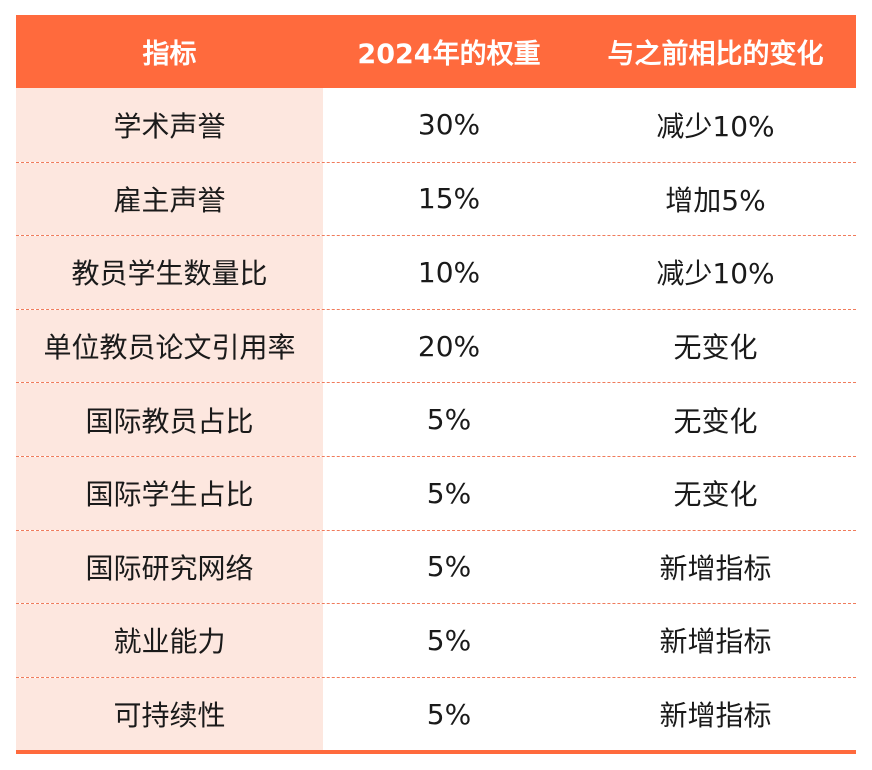  Describe the element at coordinates (169, 567) in the screenshot. I see `indicator-cell: 国际研究网络` at that location.